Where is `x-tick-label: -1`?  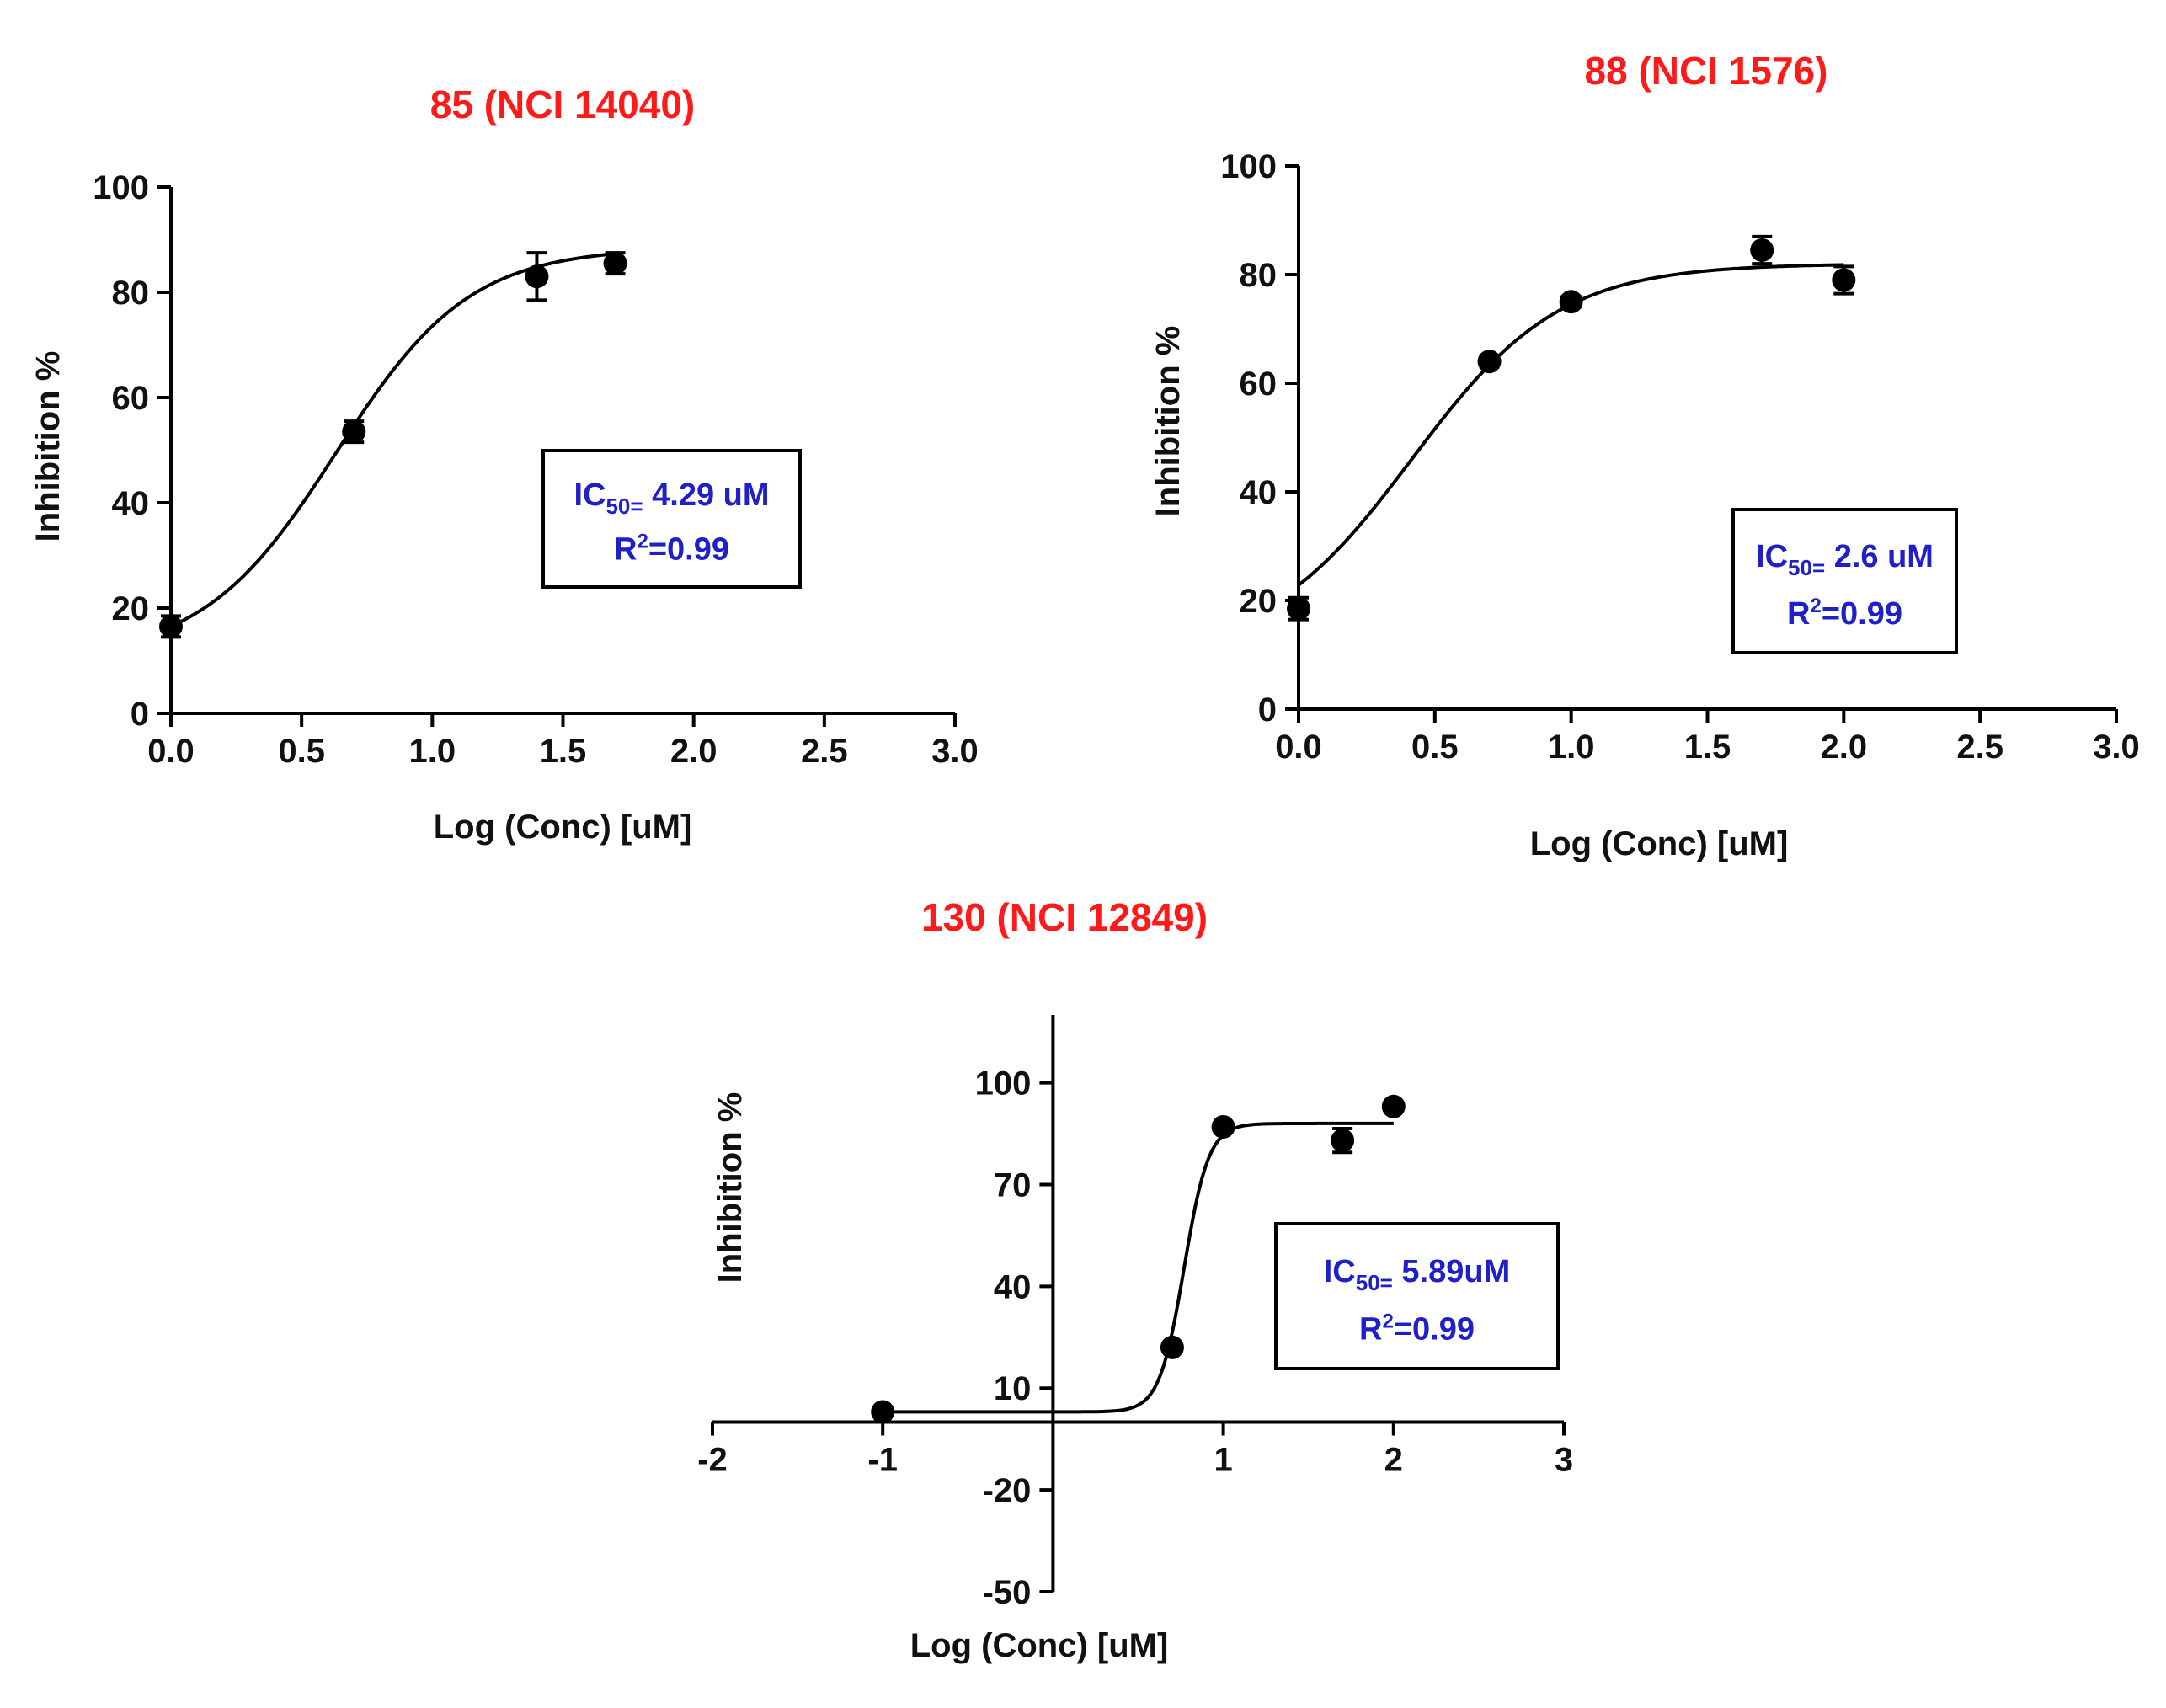 x-tick-label: -1 is located at coordinates (882, 1460).